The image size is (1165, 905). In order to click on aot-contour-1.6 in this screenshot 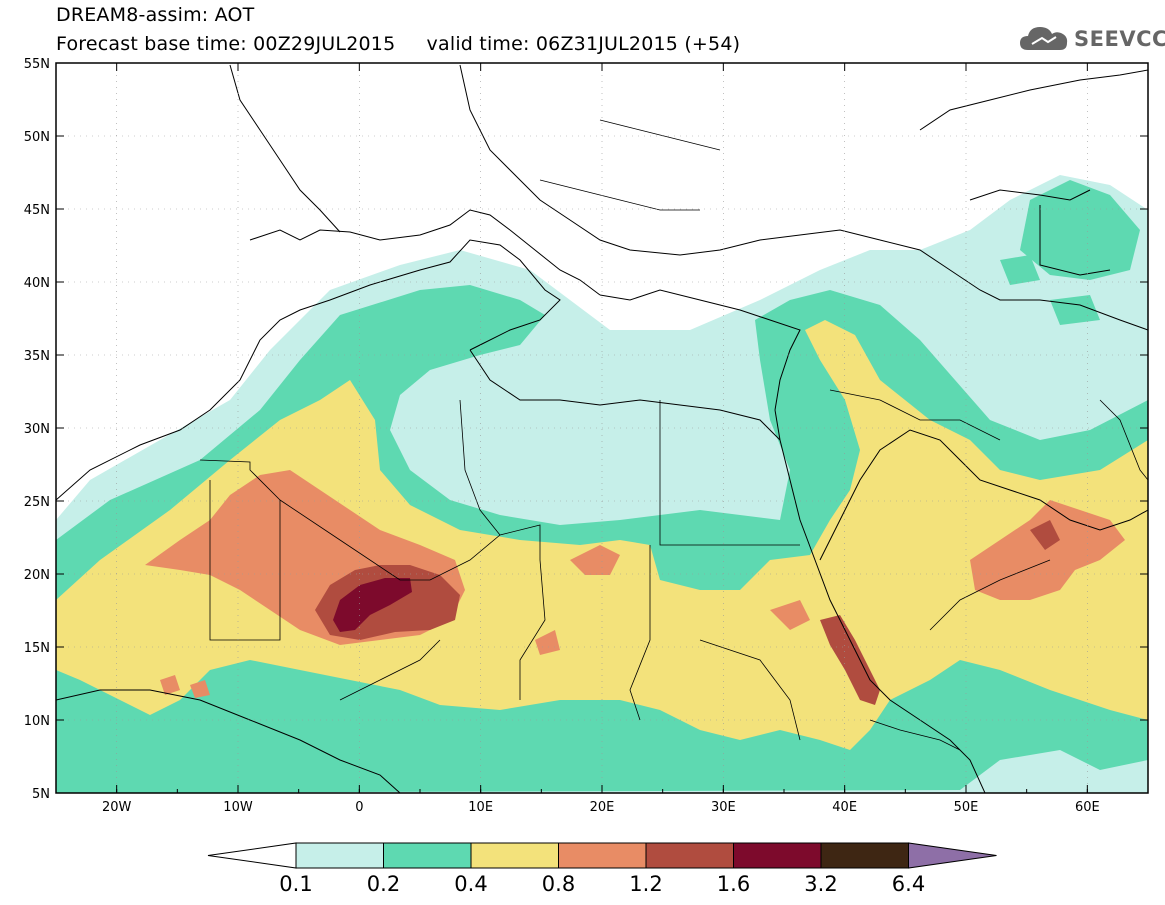, I will do `click(372, 605)`.